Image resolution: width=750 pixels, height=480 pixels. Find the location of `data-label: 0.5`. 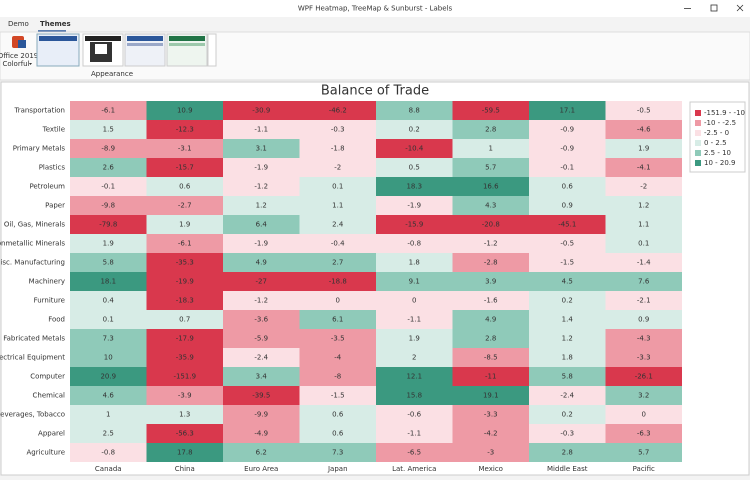

data-label: 0.5 is located at coordinates (414, 168).